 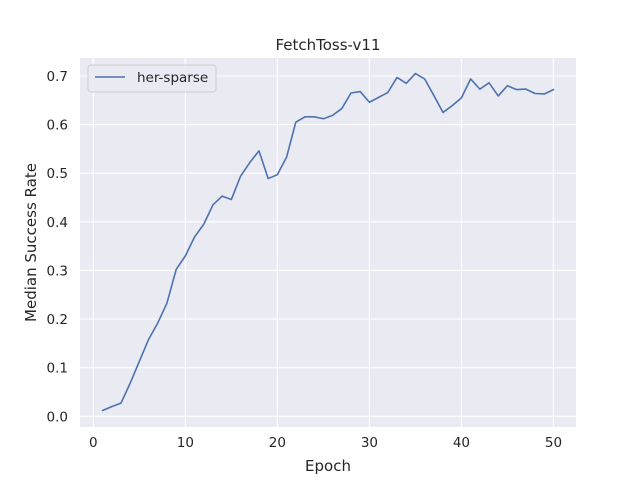 I want to click on x-tick-label: 10, so click(x=185, y=443).